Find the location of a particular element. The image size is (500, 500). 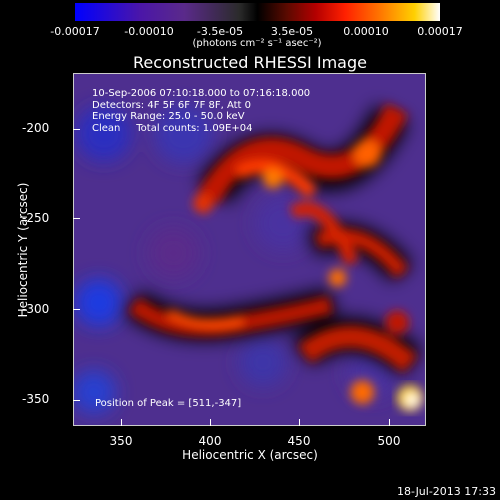

x-tick-label: 350 is located at coordinates (121, 441).